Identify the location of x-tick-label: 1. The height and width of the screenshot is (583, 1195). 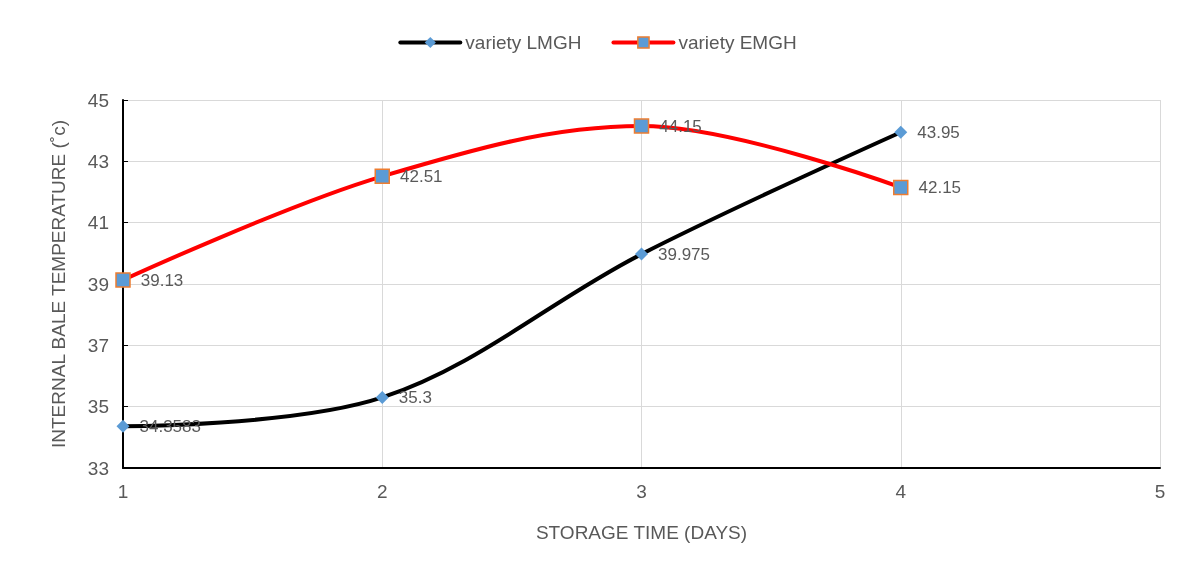
(123, 491).